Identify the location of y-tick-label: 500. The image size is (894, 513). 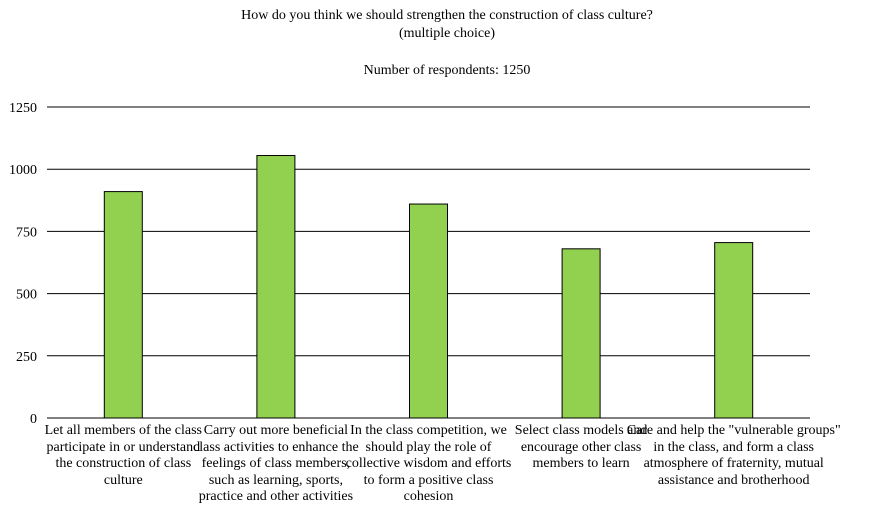
(26, 295).